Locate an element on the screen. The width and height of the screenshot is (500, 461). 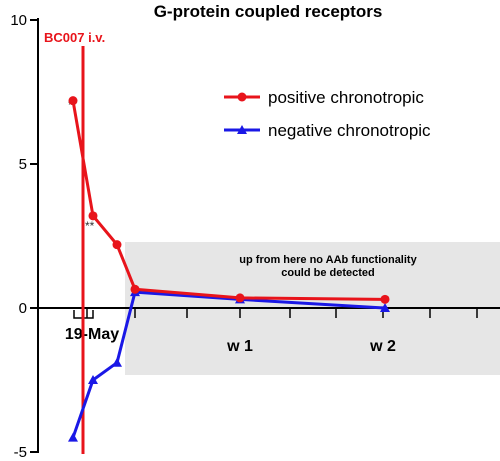
region-note-line-2: could be detected is located at coordinates (328, 273).